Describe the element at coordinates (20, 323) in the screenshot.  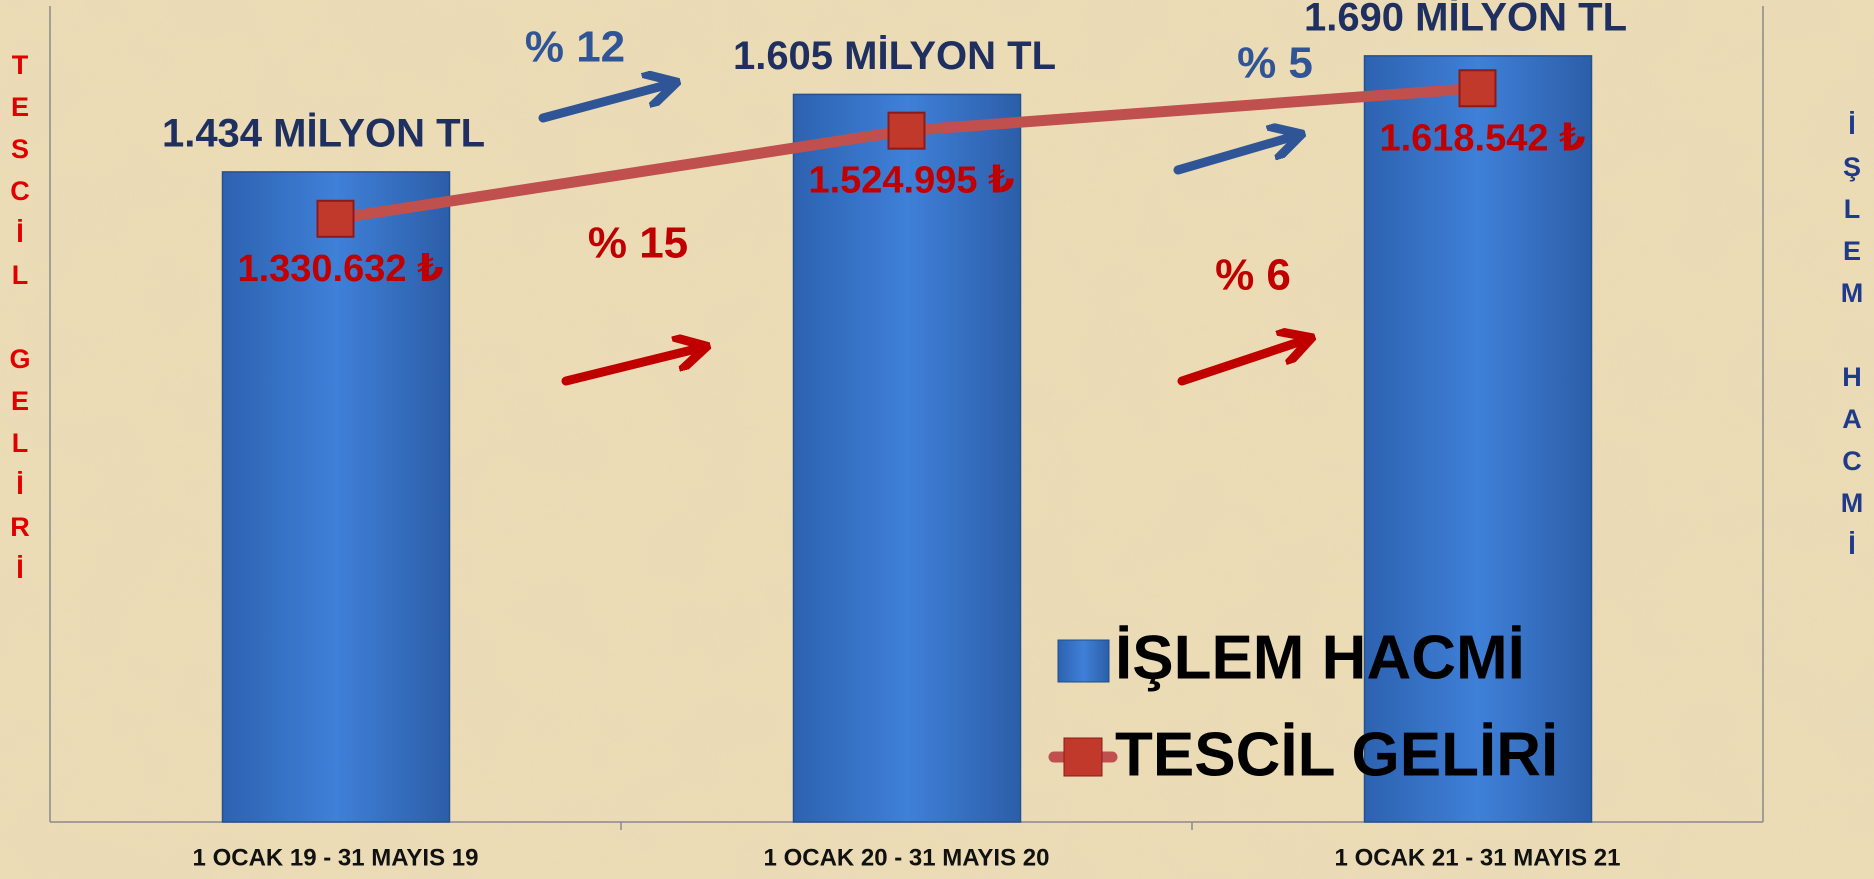
I see `y-axis-label: TESCİL GELİRİ` at that location.